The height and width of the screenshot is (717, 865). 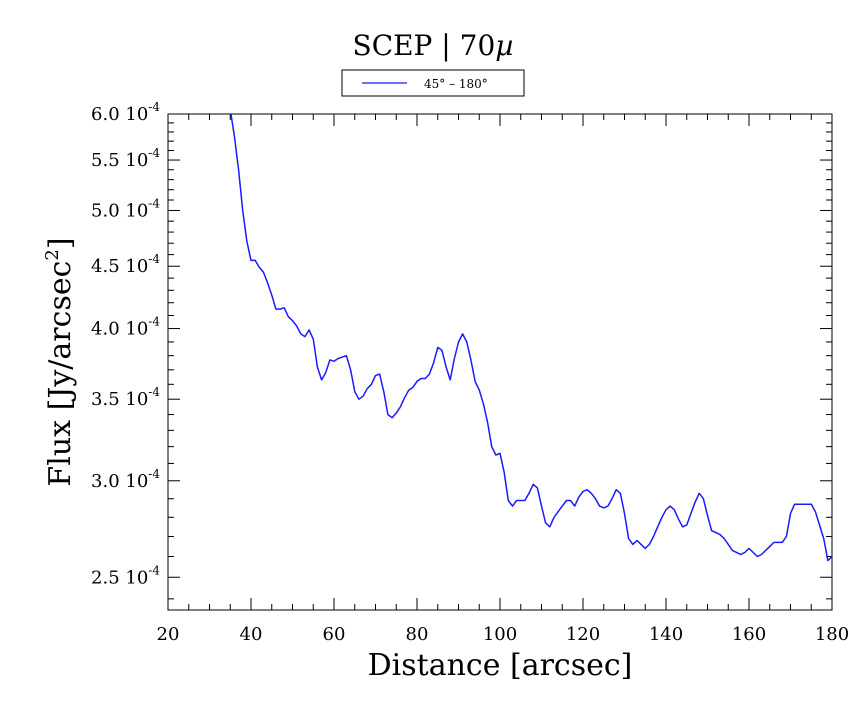 I want to click on y-tick-label: 6.0 10-4, so click(x=125, y=112).